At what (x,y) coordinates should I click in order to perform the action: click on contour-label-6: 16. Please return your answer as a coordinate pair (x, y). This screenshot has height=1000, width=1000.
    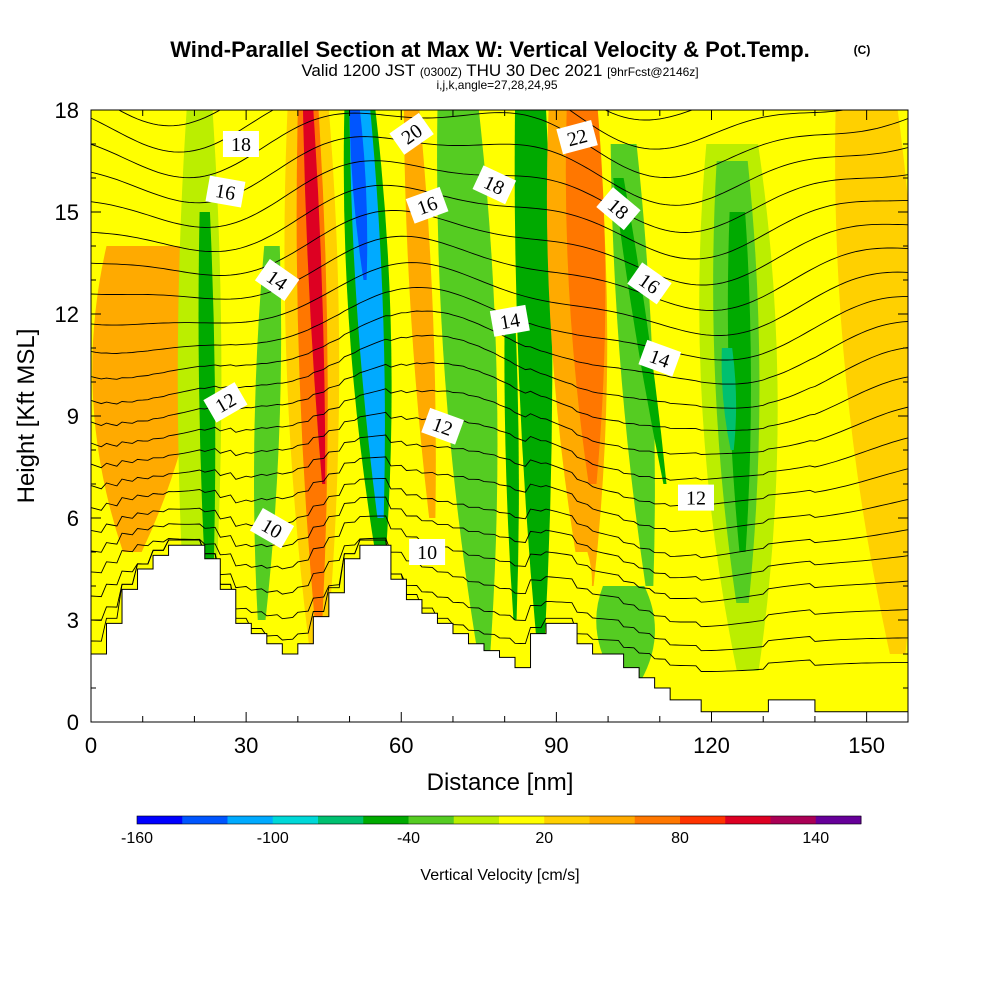
    Looking at the image, I should click on (427, 205).